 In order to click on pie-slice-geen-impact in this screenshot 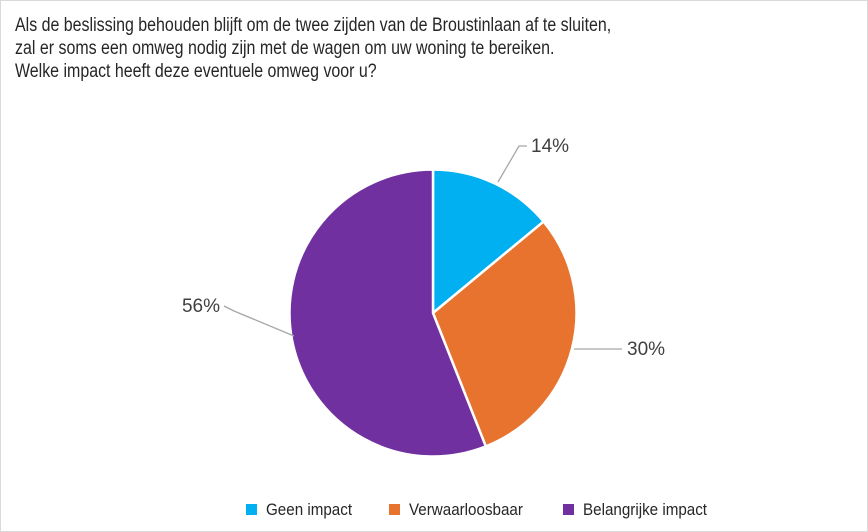, I will do `click(488, 241)`.